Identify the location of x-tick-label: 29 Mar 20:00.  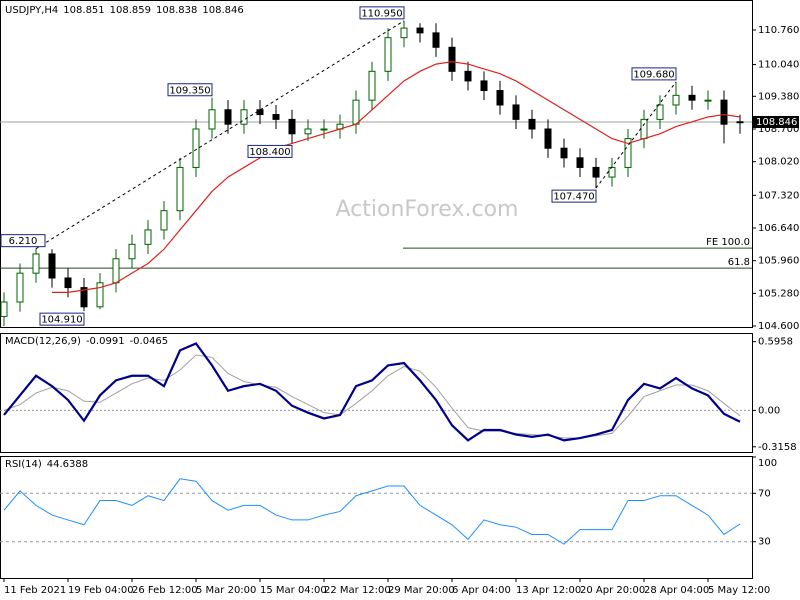
(421, 590).